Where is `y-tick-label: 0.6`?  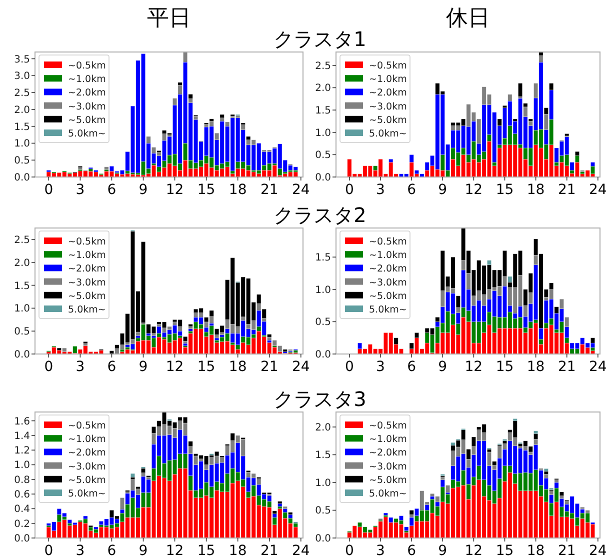
y-tick-label: 0.6 is located at coordinates (22, 495).